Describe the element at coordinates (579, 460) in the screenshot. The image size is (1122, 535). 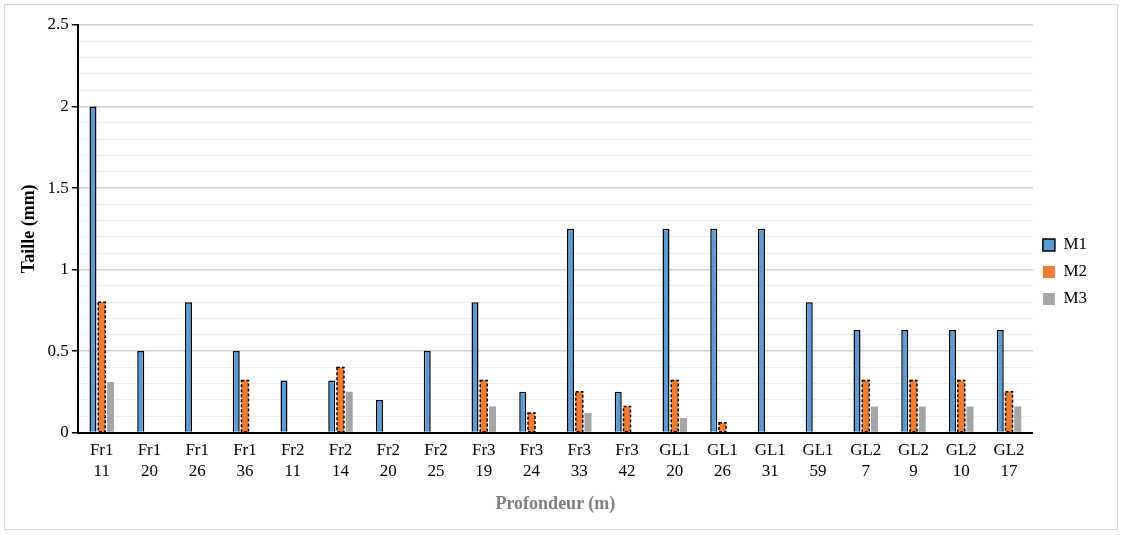
I see `x-tick-label: Fr3 33` at that location.